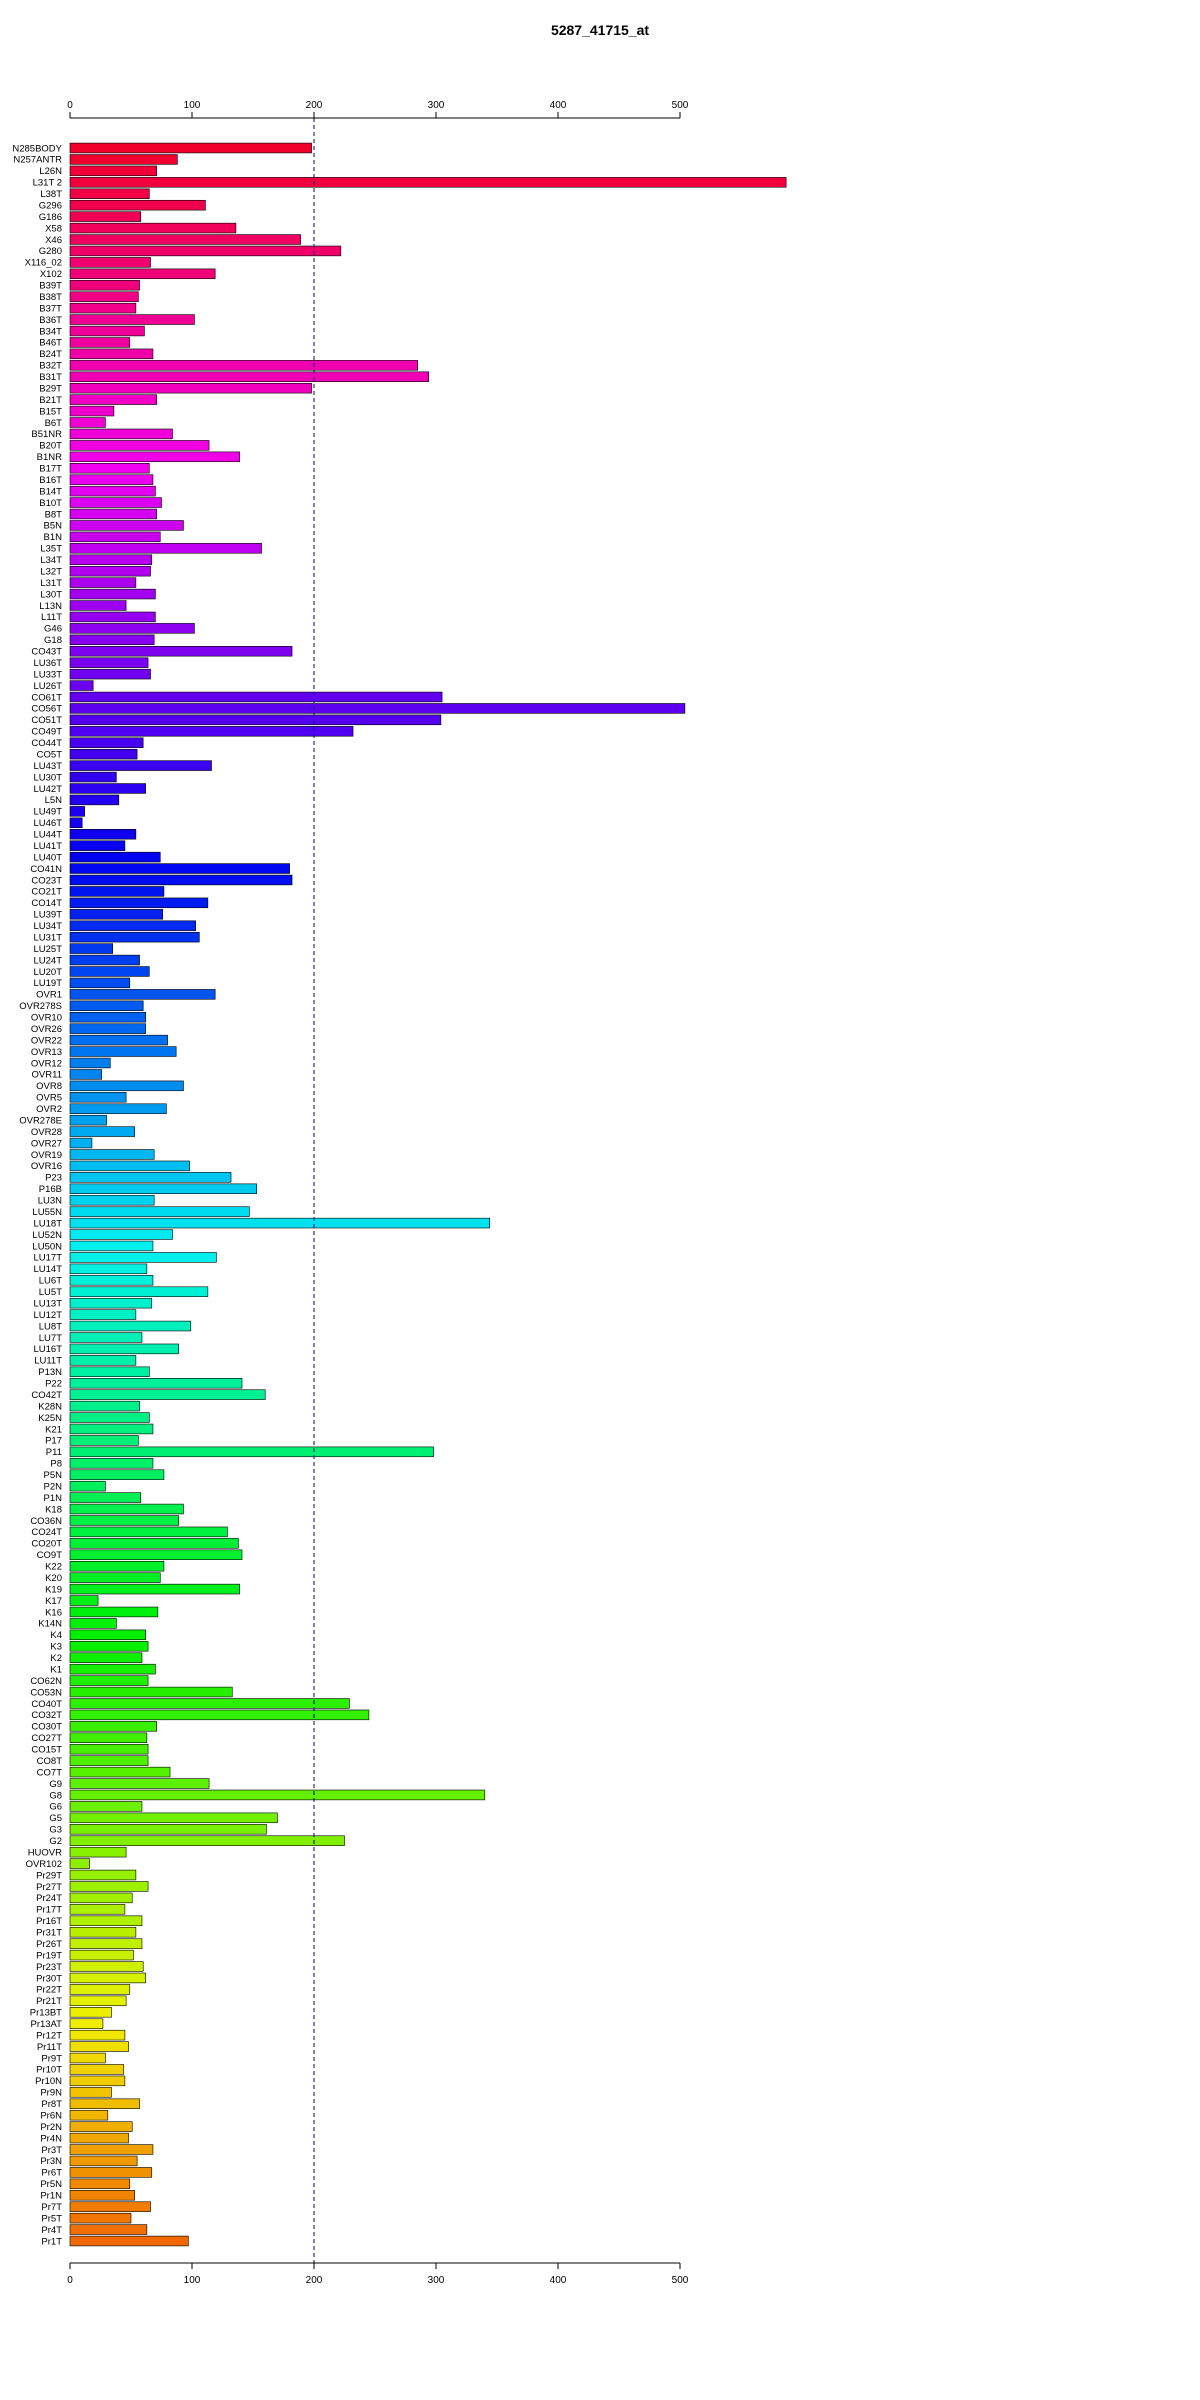  Describe the element at coordinates (47, 972) in the screenshot. I see `category-label: LU20T` at that location.